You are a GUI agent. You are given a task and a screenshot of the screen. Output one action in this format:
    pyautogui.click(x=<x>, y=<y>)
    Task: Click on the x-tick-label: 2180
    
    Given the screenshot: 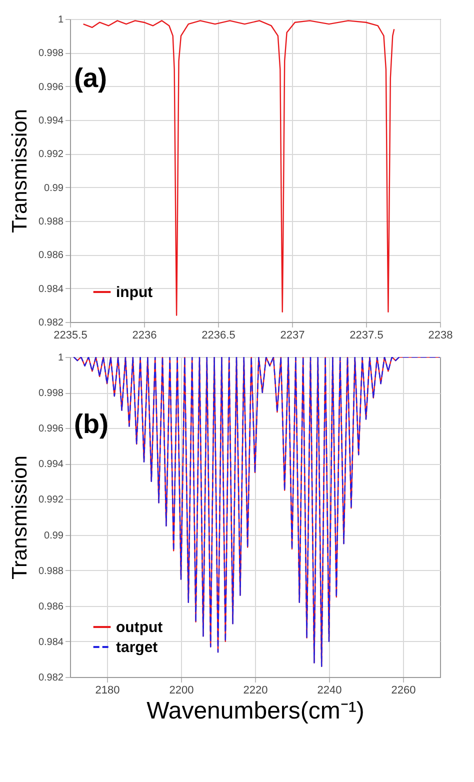 What is the action you would take?
    pyautogui.click(x=107, y=690)
    